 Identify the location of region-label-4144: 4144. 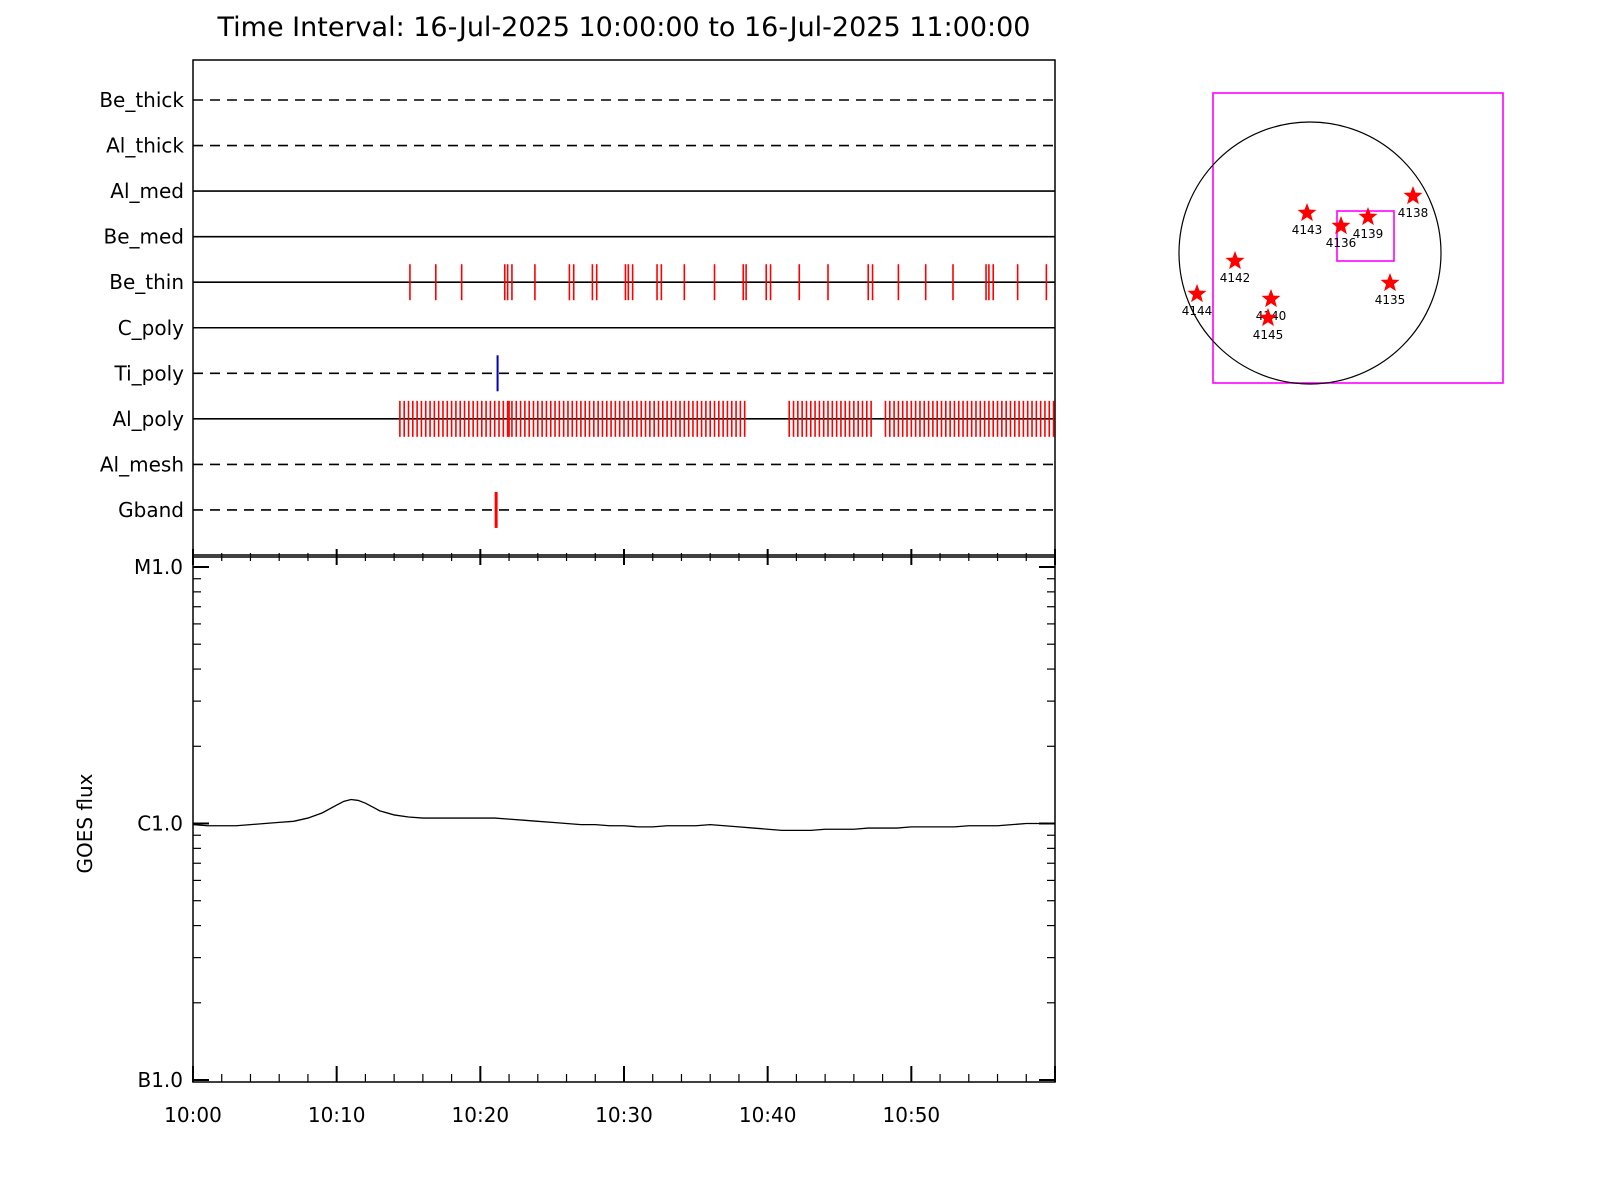
(1197, 311).